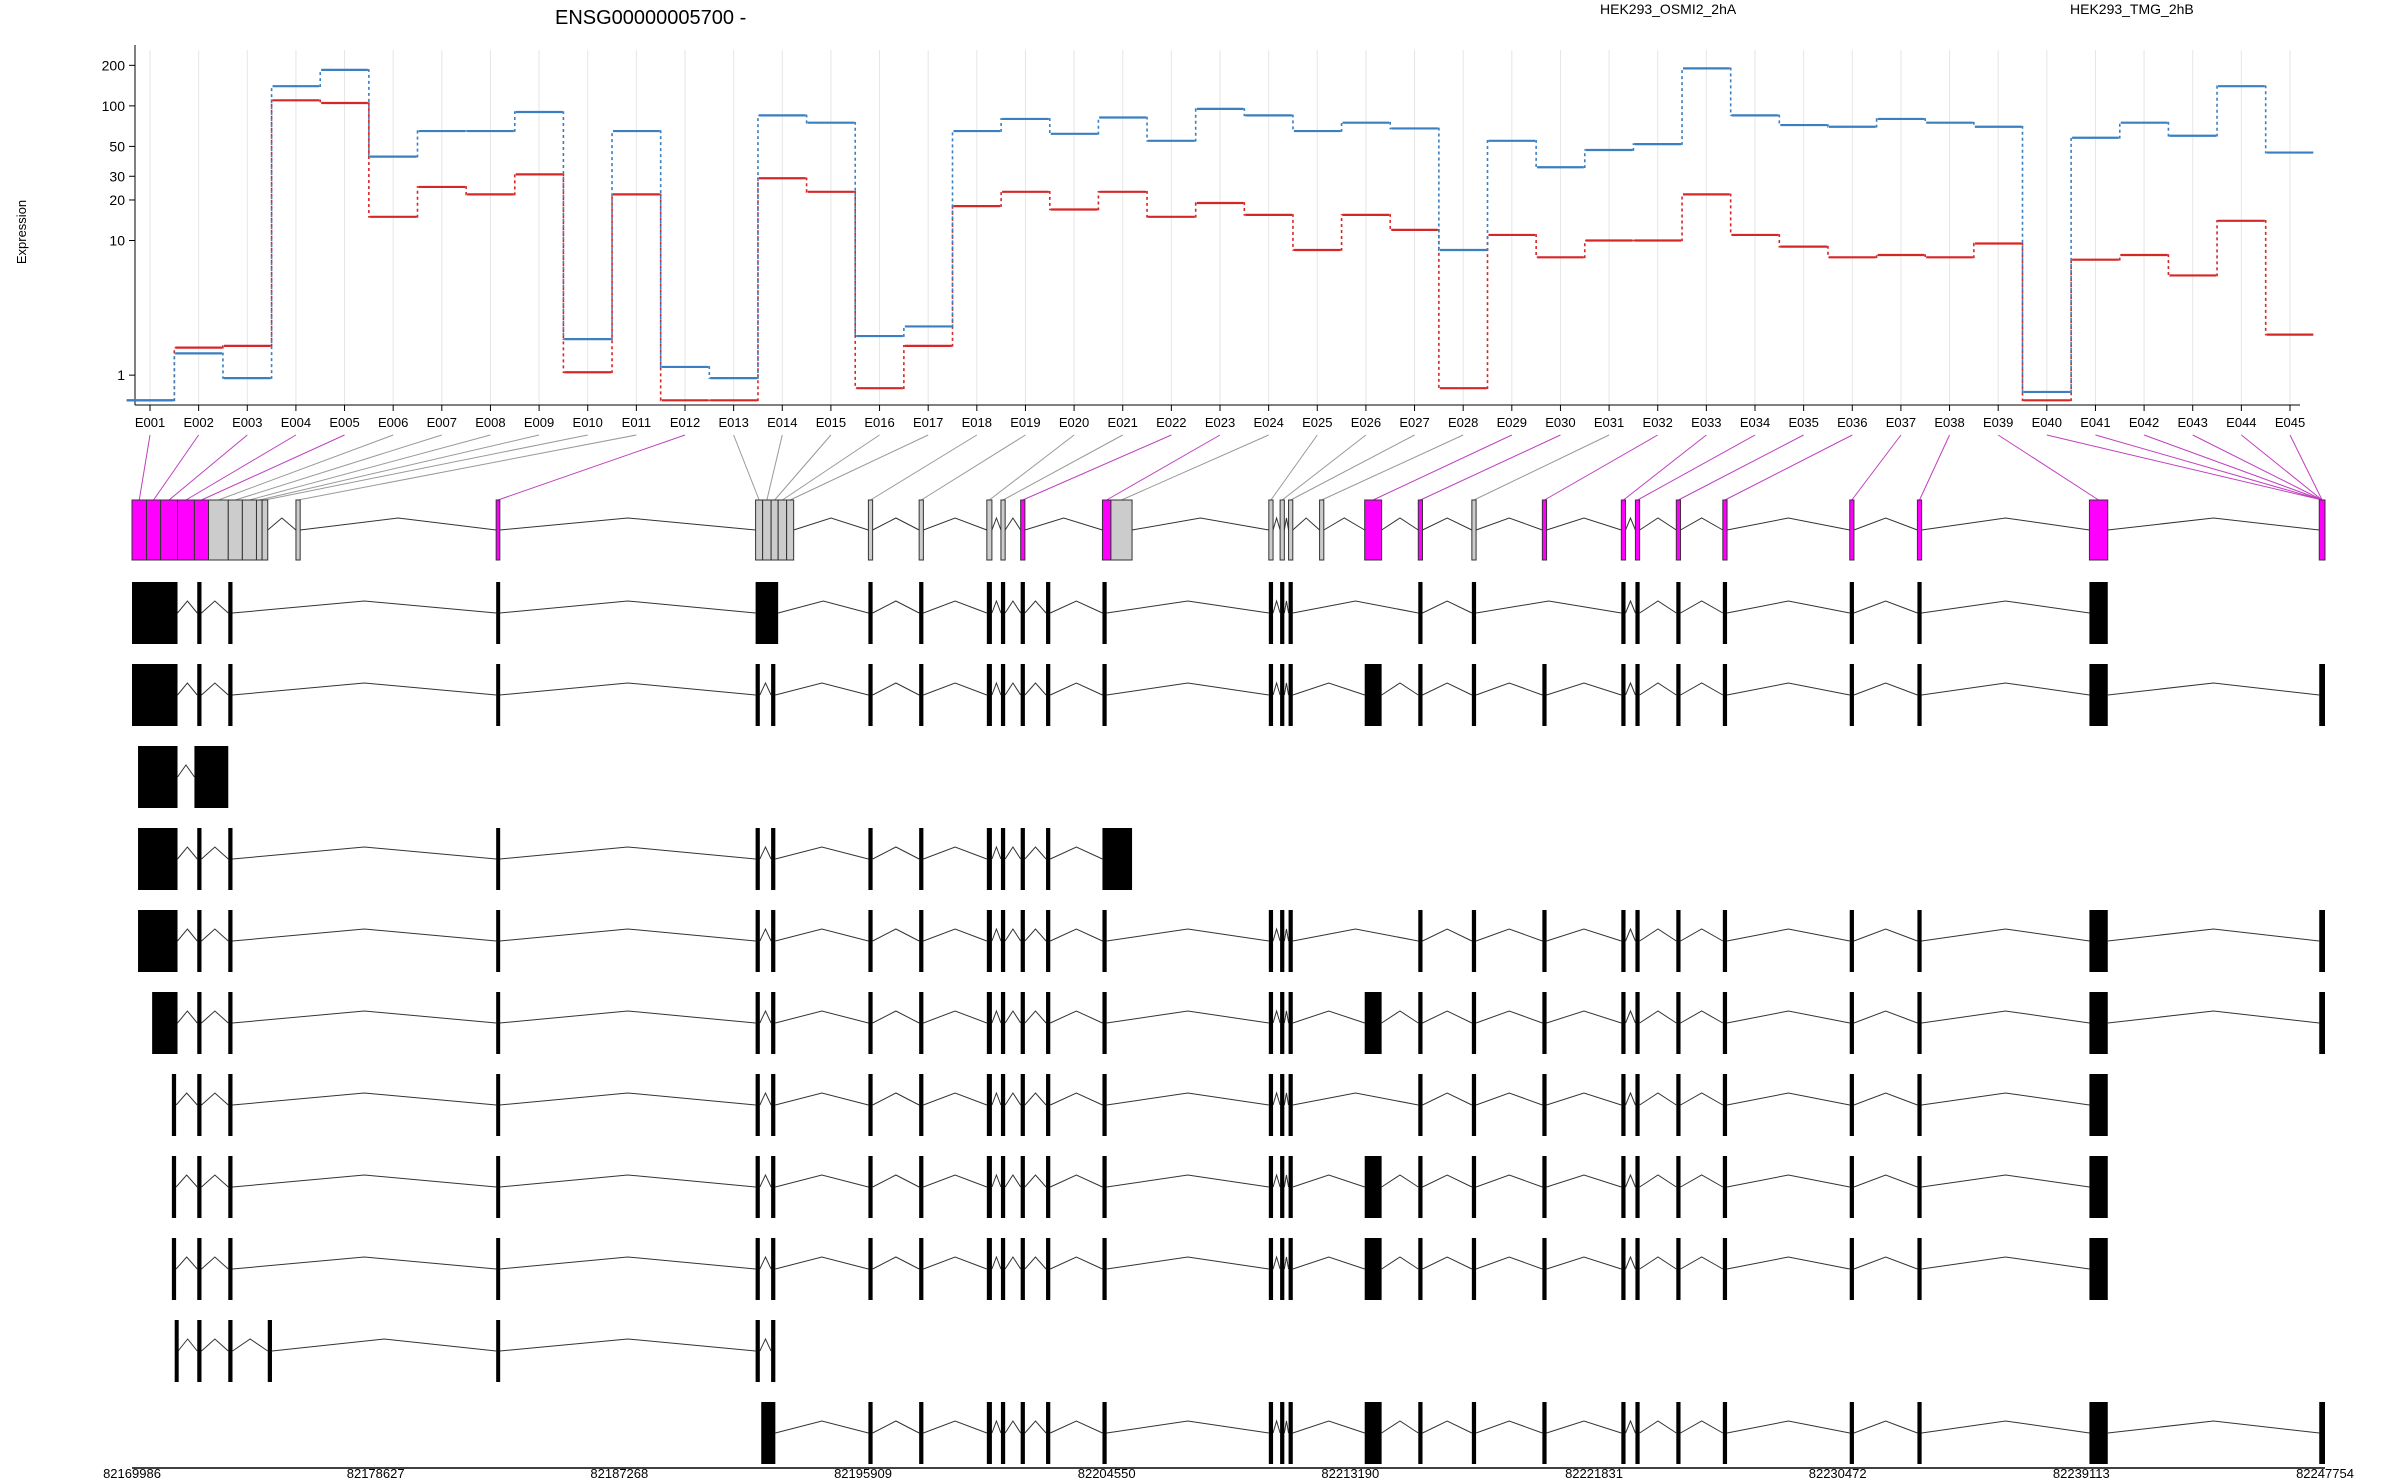 This screenshot has width=2400, height=1480. Describe the element at coordinates (863, 1473) in the screenshot. I see `genomic-tick-label: 82195909` at that location.